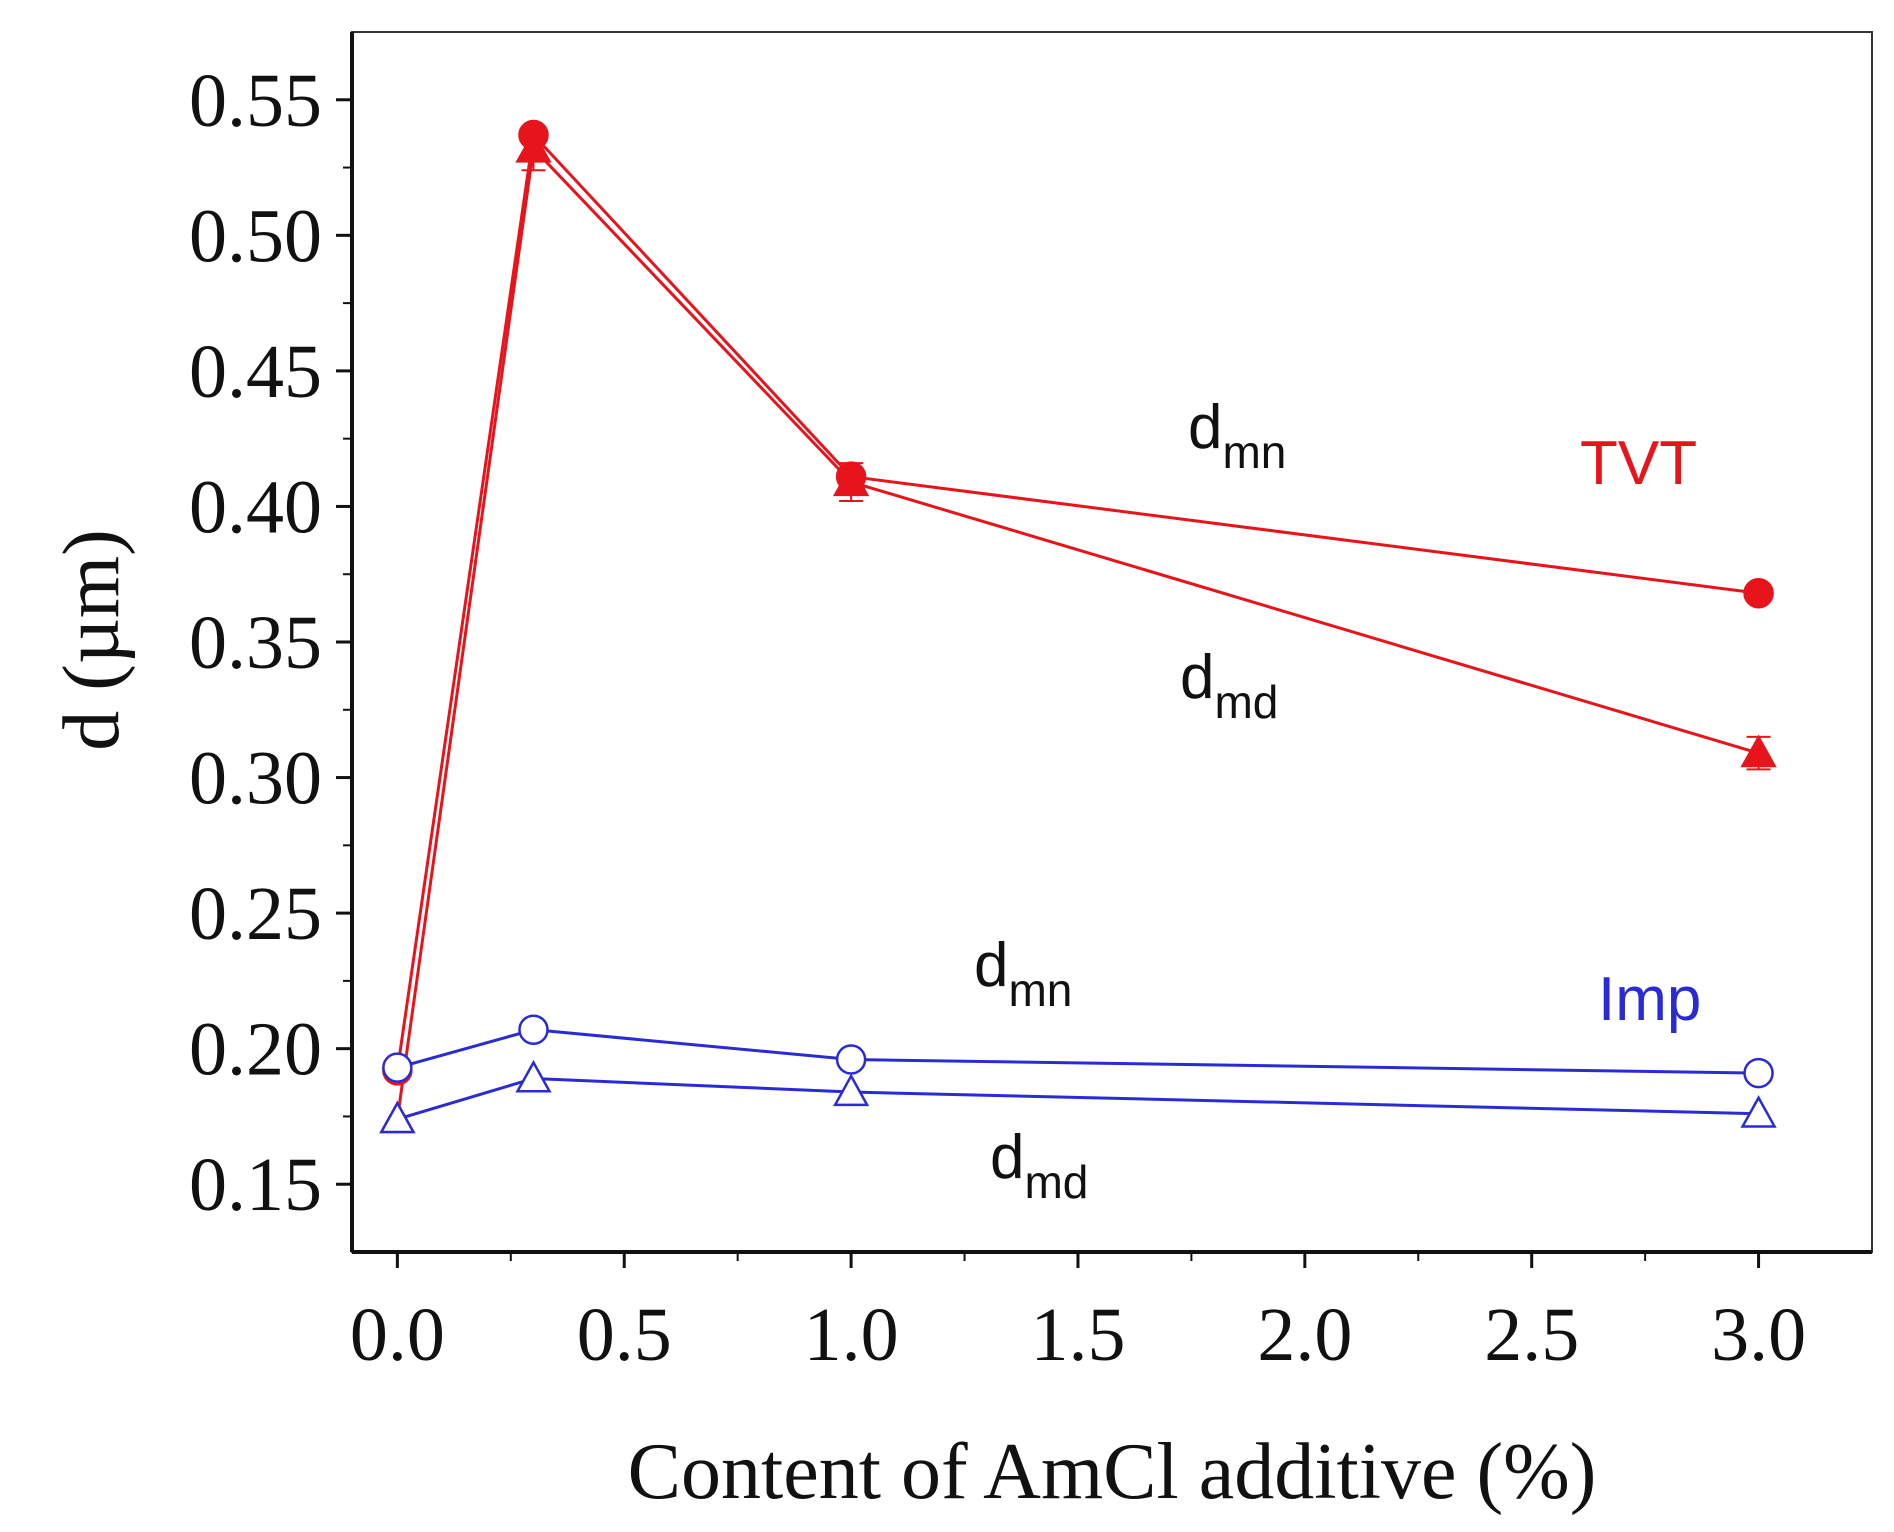  What do you see at coordinates (1112, 1472) in the screenshot?
I see `x-axis-title: Content of AmCl additive (%)` at bounding box center [1112, 1472].